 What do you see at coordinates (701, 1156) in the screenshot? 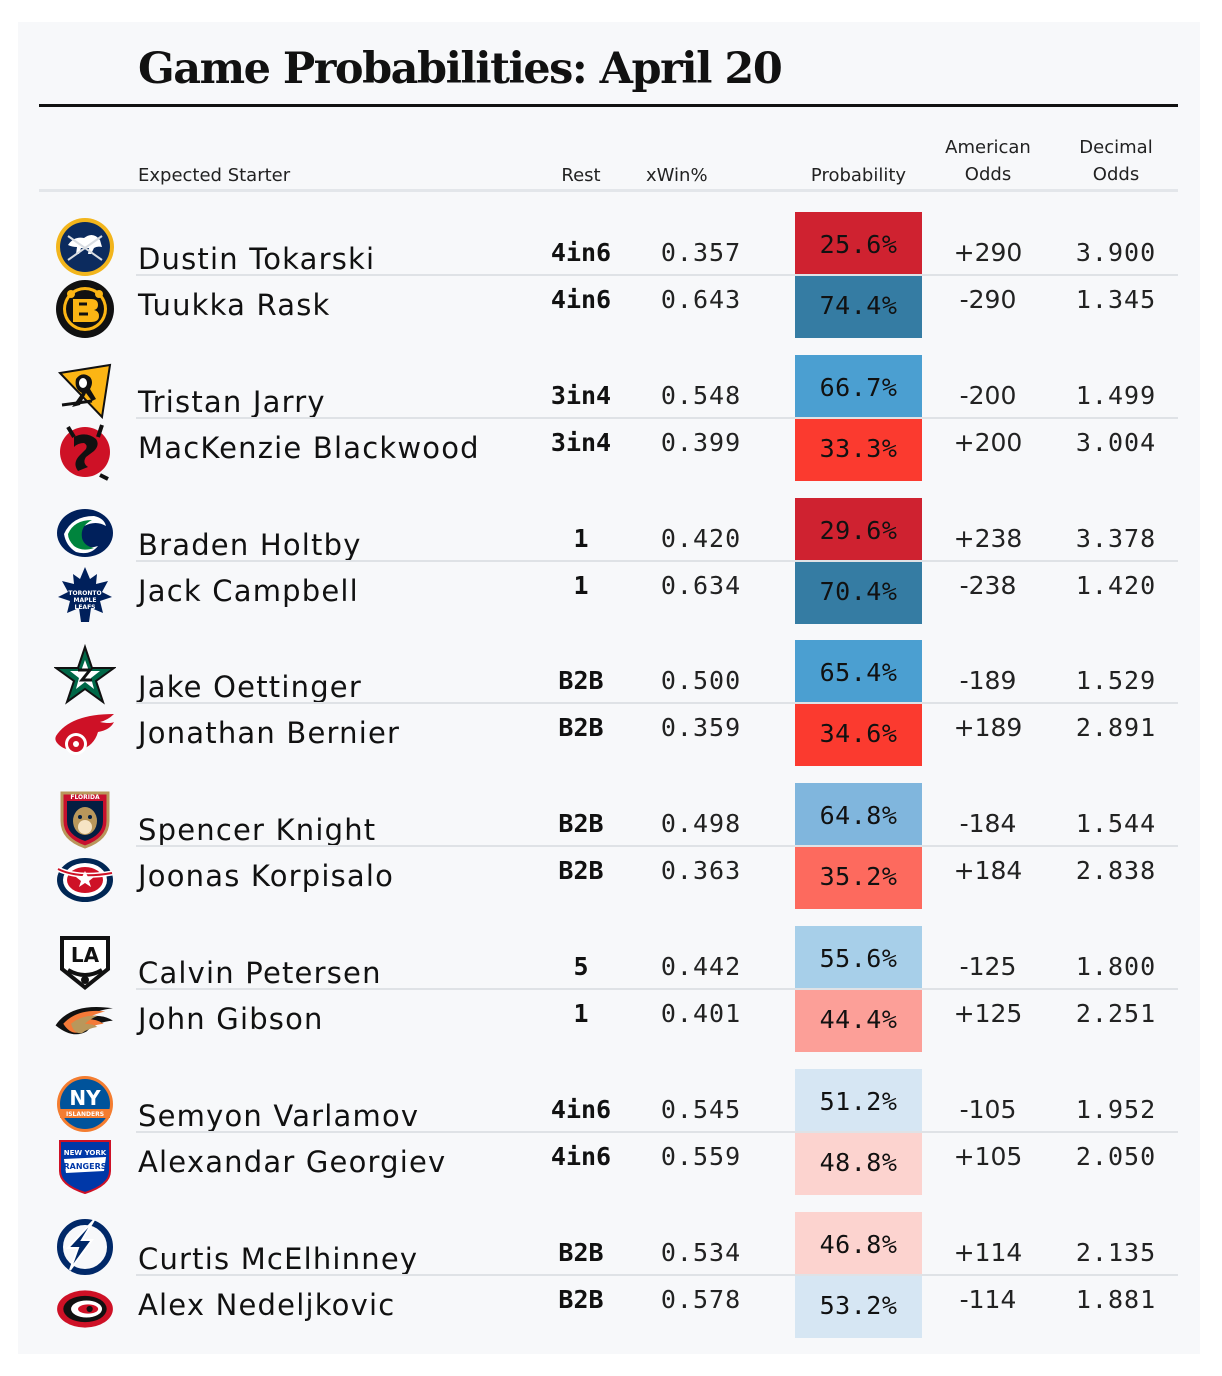
I see `xwin-value: 0.559` at bounding box center [701, 1156].